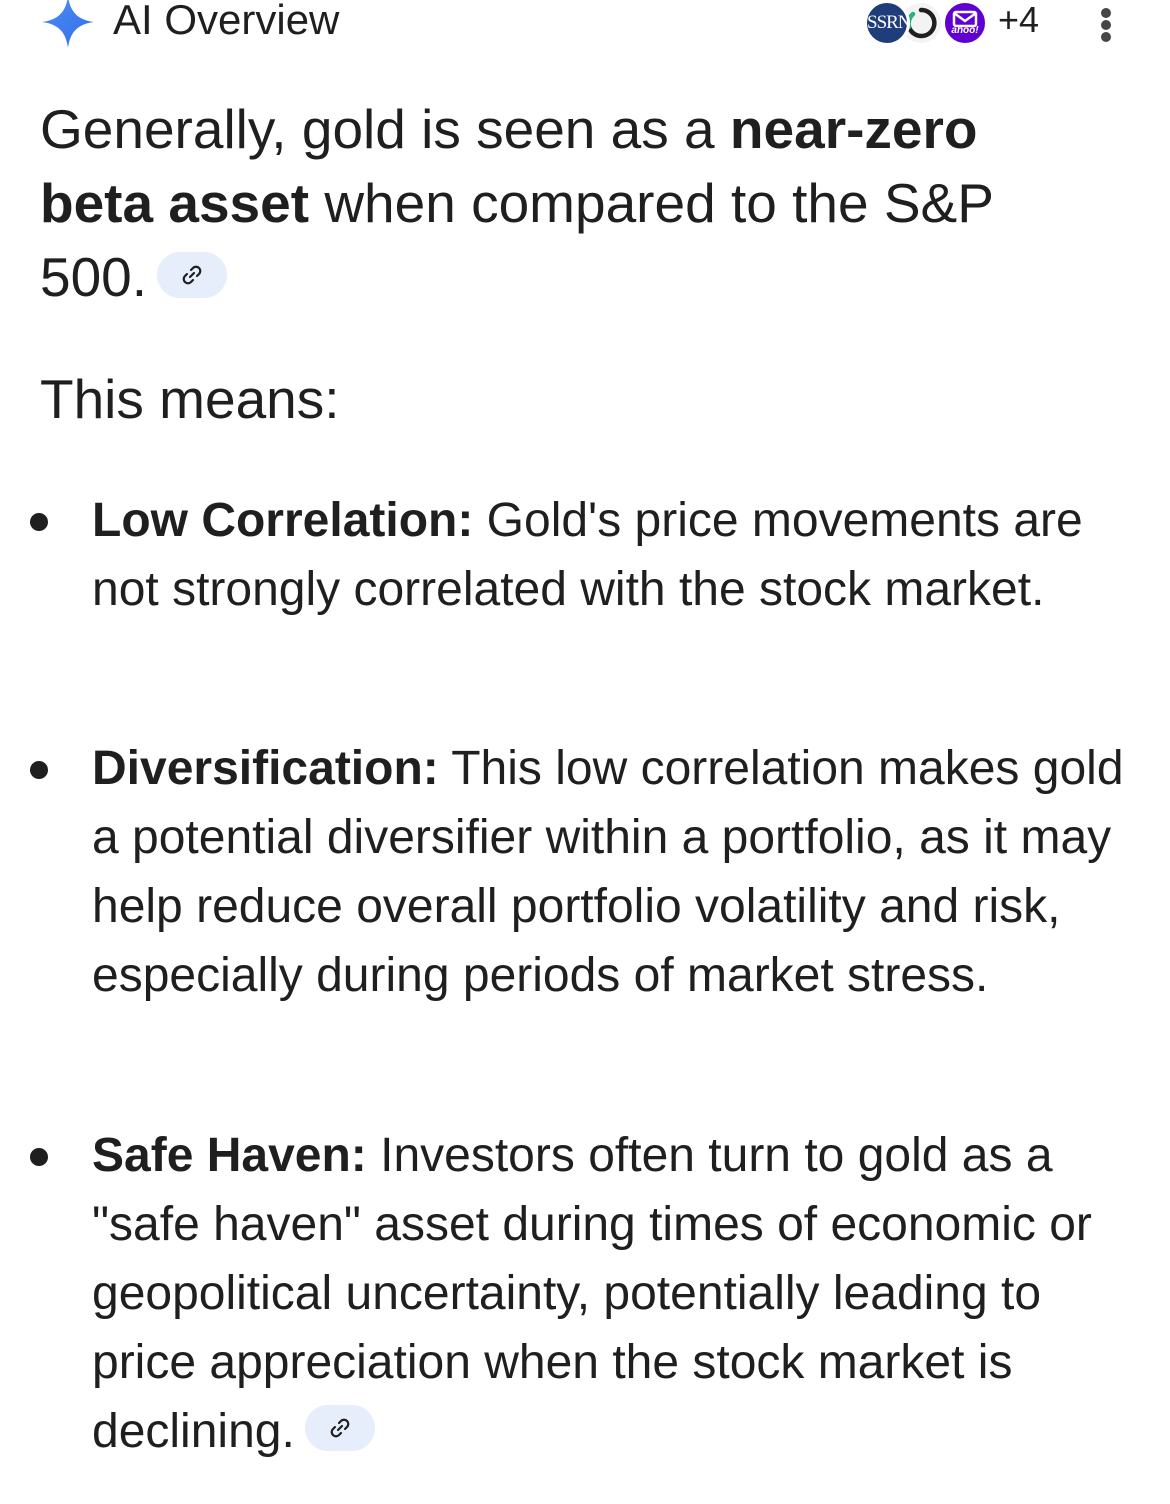 This screenshot has height=1504, width=1170. What do you see at coordinates (265, 768) in the screenshot?
I see `list-item-title: Diversification:` at bounding box center [265, 768].